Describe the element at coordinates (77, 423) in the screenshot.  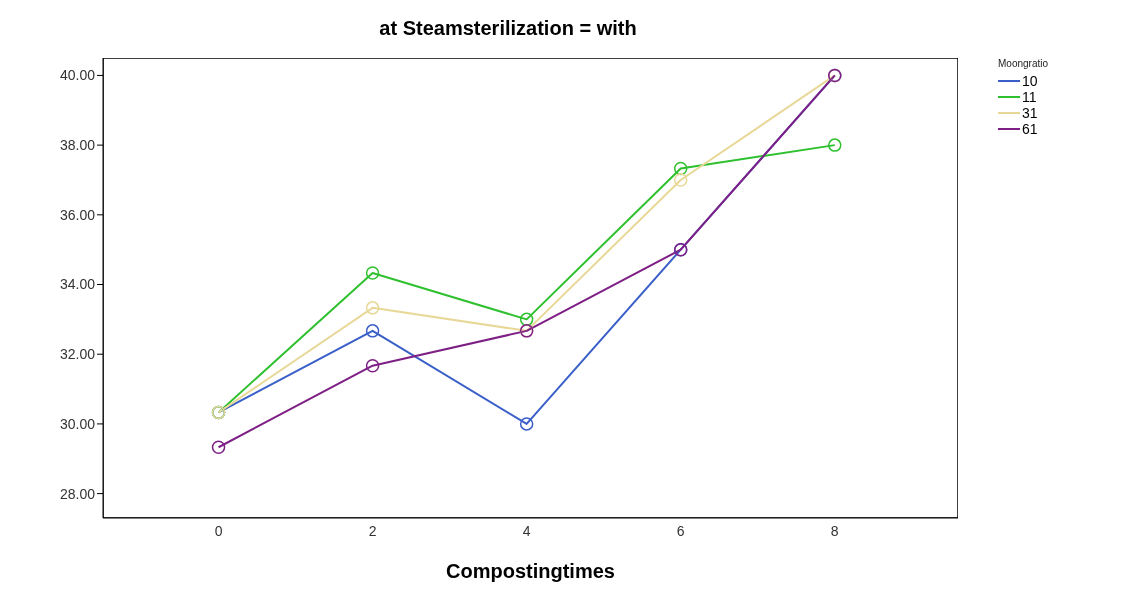
I see `y-tick-label: 30.00` at that location.